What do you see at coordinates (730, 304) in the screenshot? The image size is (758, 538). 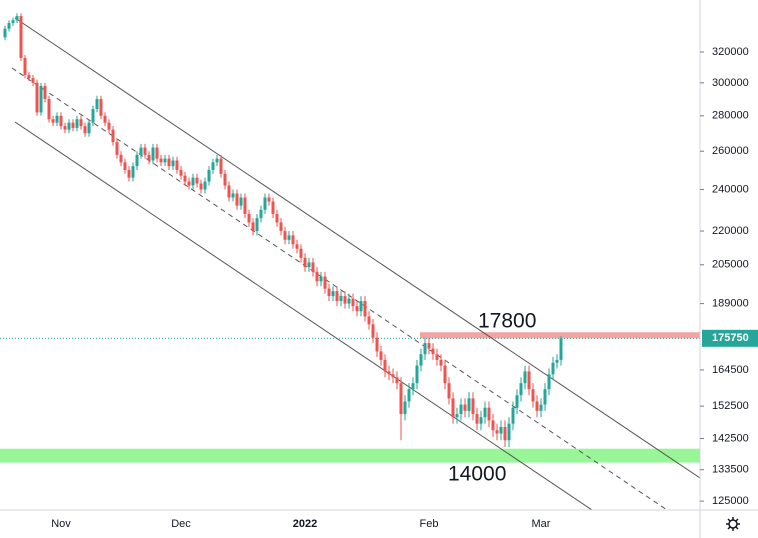 I see `y-tick-label: 189000` at bounding box center [730, 304].